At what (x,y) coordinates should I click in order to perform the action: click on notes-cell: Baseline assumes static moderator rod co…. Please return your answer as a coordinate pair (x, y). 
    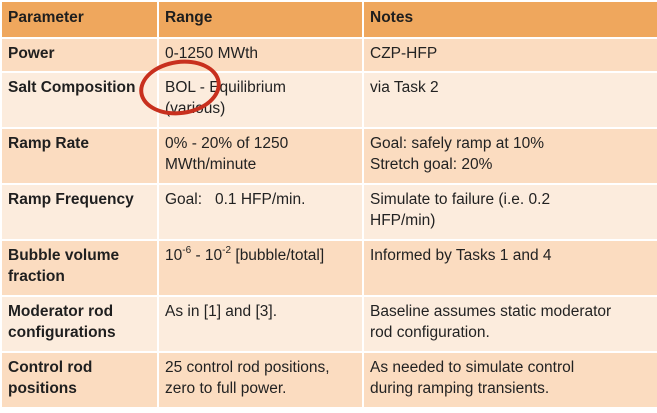
    Looking at the image, I should click on (509, 324).